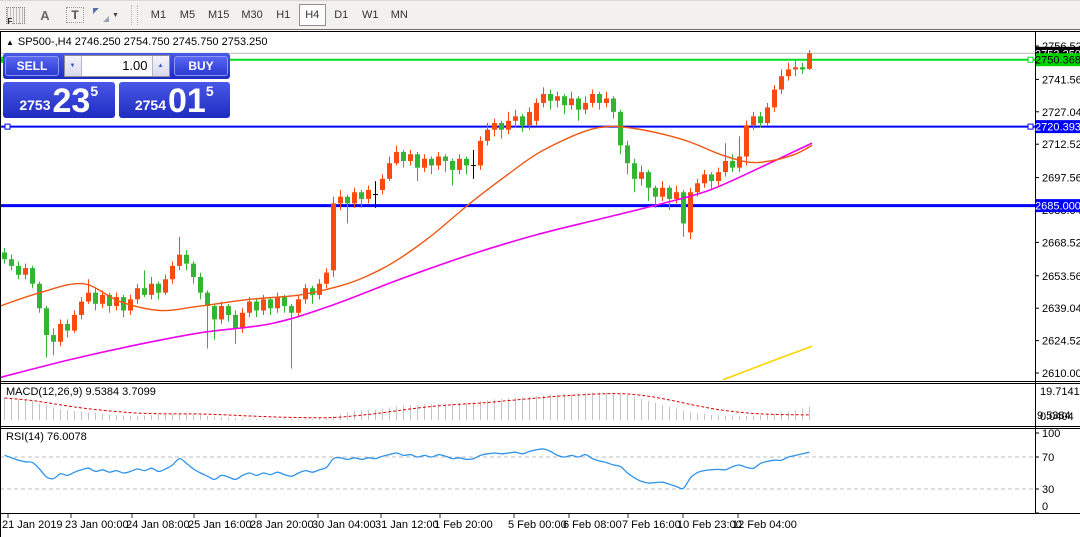 This screenshot has height=537, width=1080. Describe the element at coordinates (283, 15) in the screenshot. I see `timeframe-h1-button: H1` at that location.